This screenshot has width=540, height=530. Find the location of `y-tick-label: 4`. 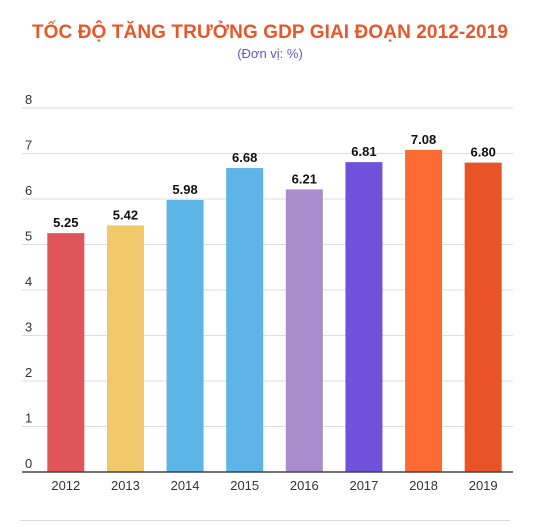

y-tick-label: 4 is located at coordinates (28, 281).